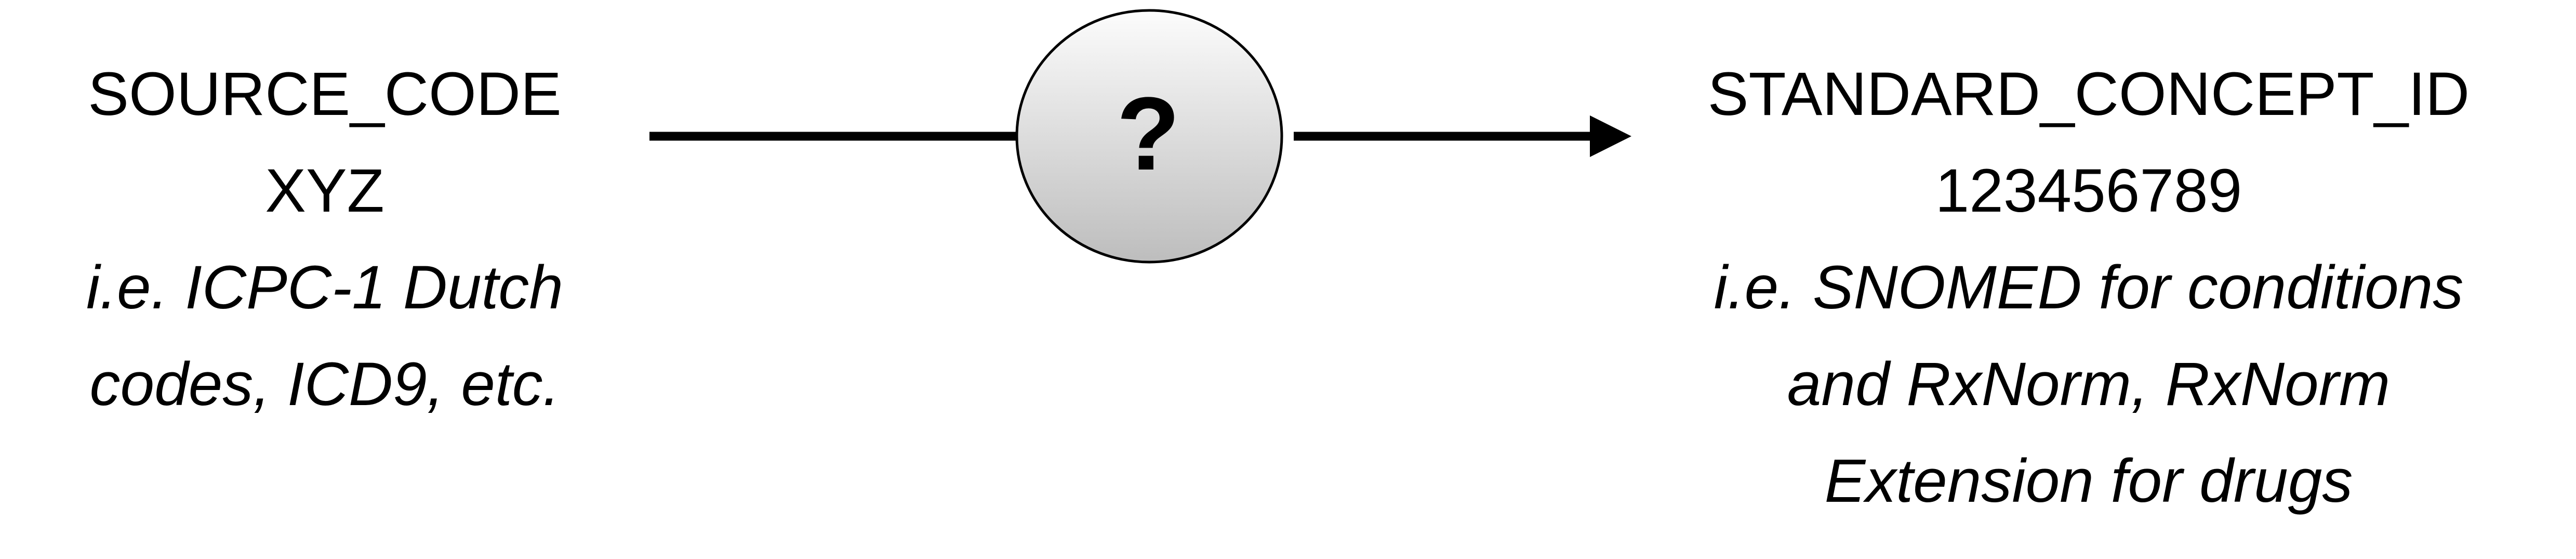  Describe the element at coordinates (1611, 136) in the screenshot. I see `arrow-head-icon` at that location.